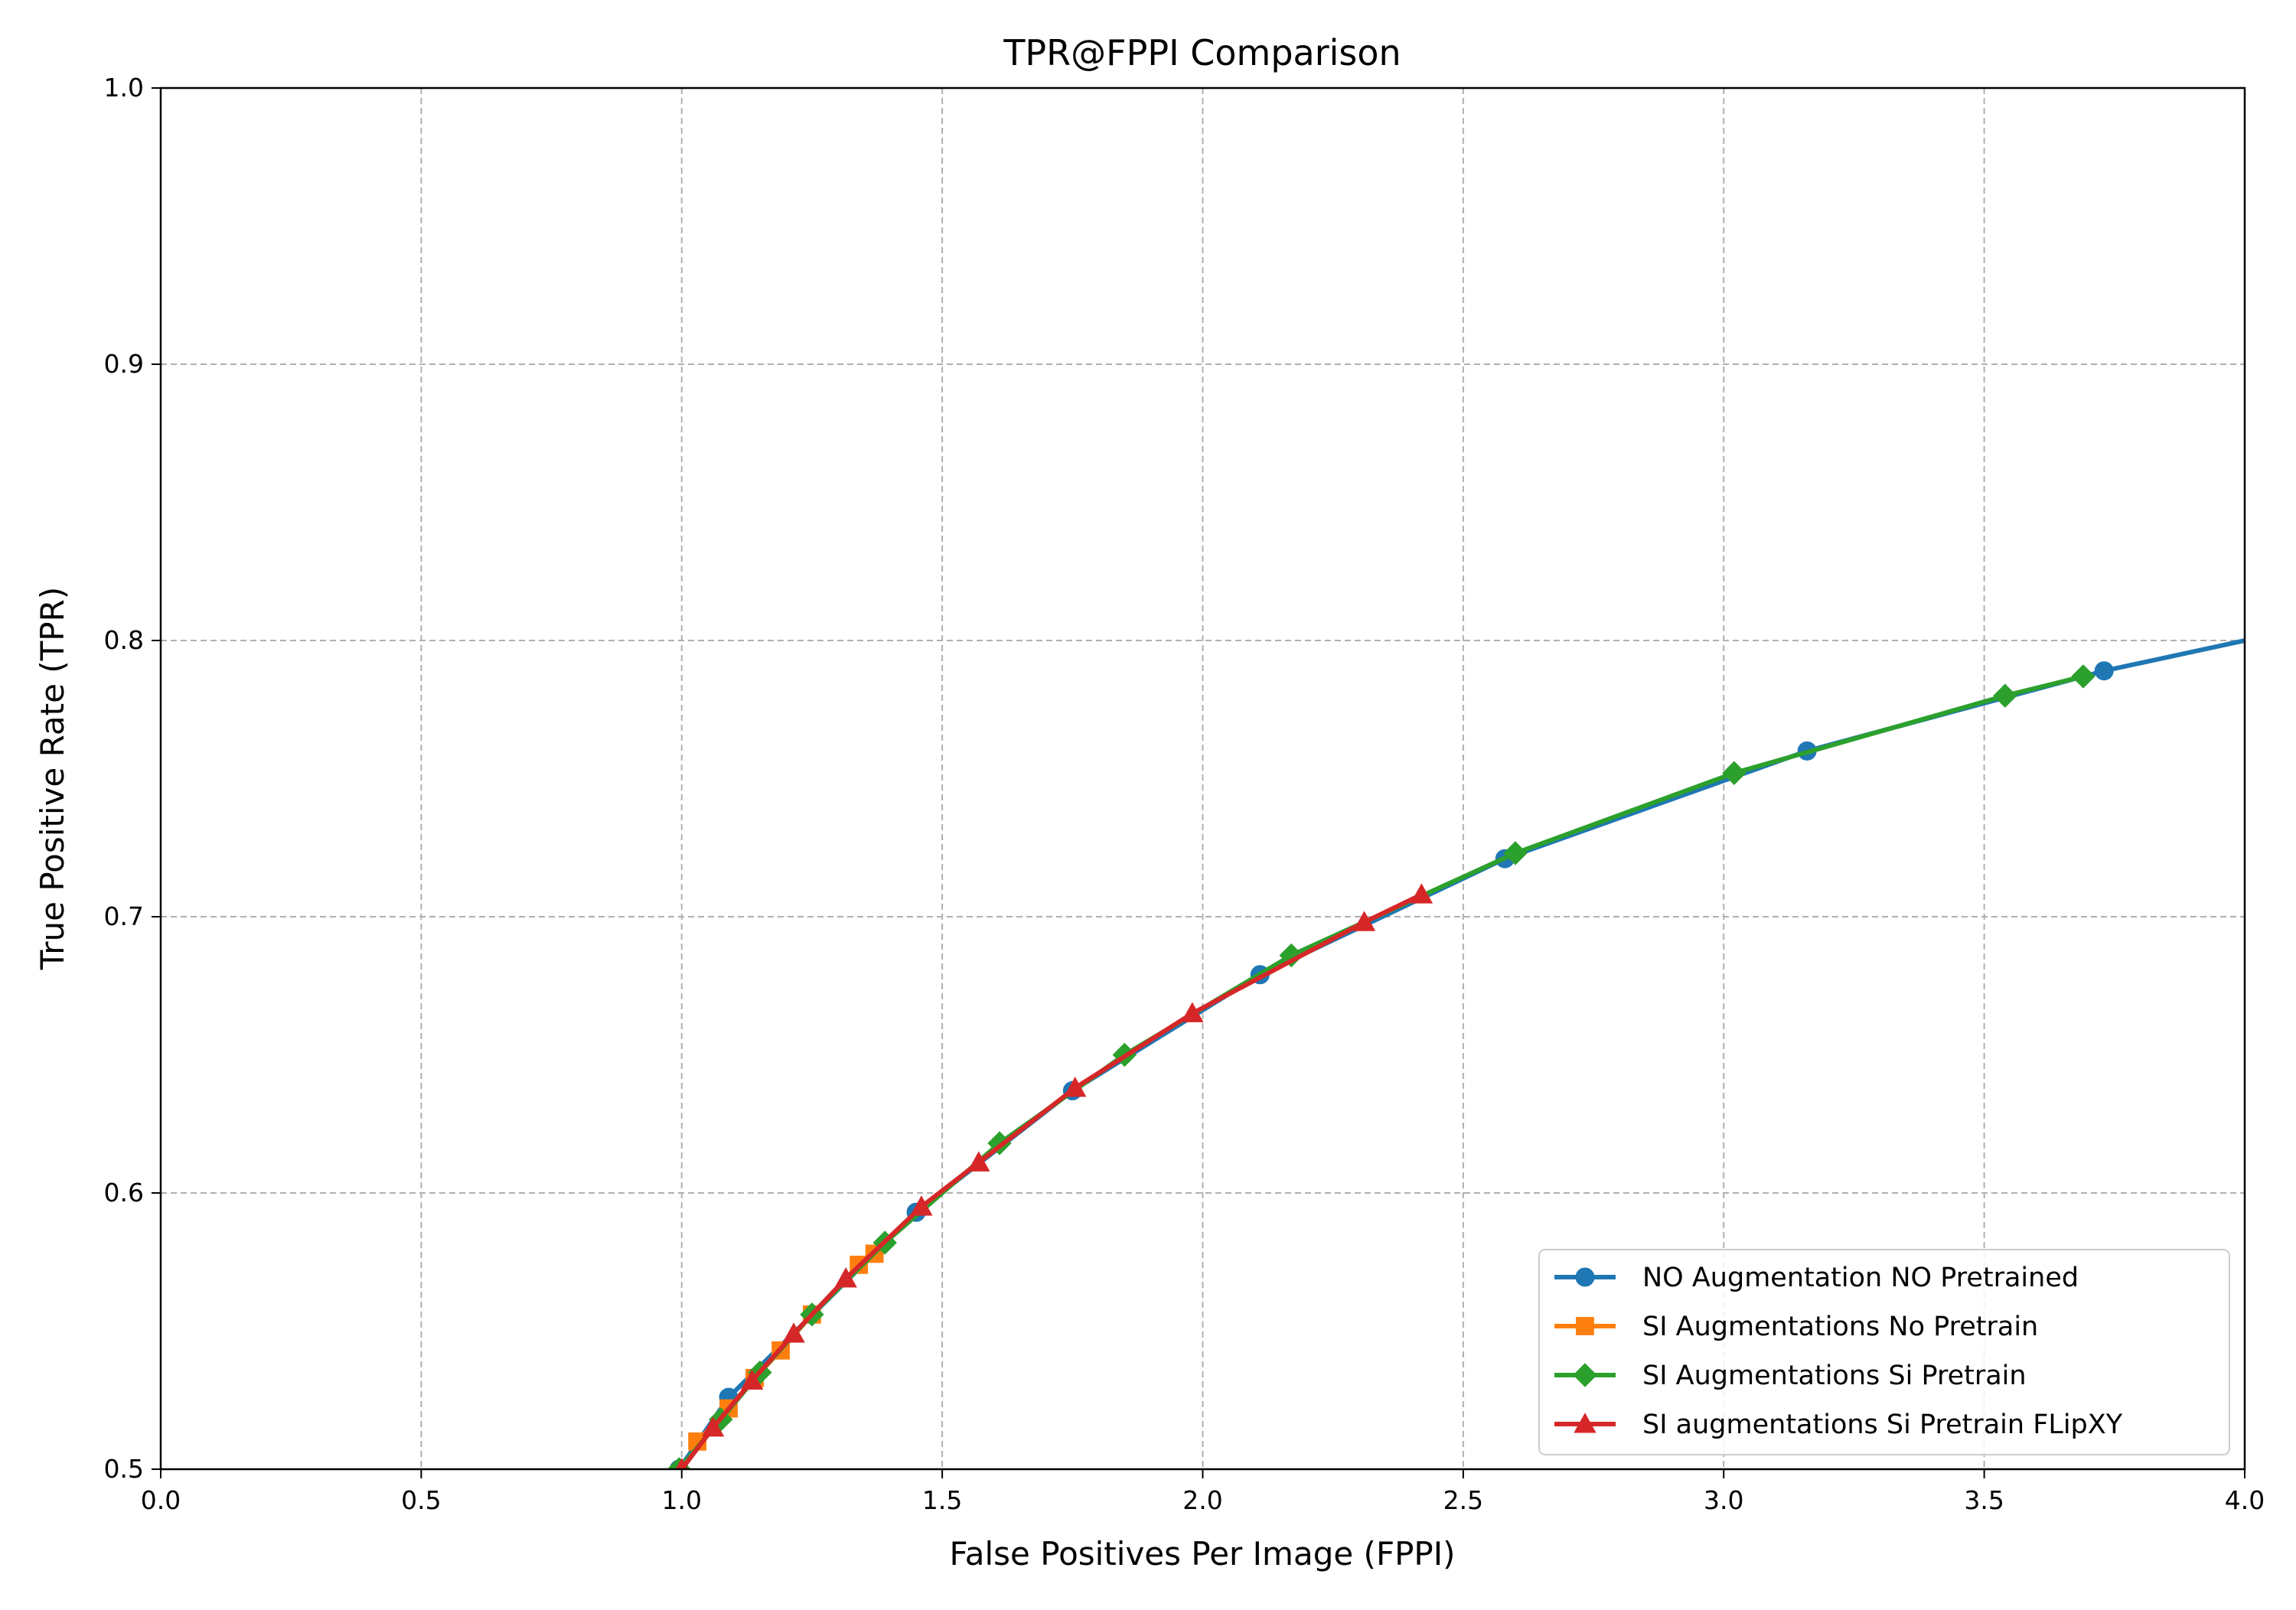 The image size is (2296, 1610). I want to click on x-tick-label: 1.0, so click(682, 1500).